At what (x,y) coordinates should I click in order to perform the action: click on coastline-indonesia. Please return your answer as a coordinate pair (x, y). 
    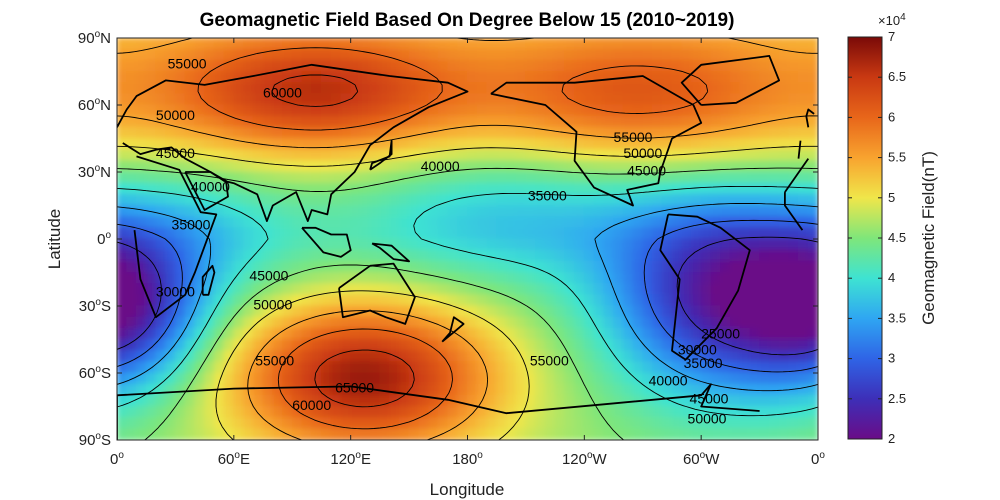
    Looking at the image, I should click on (326, 242).